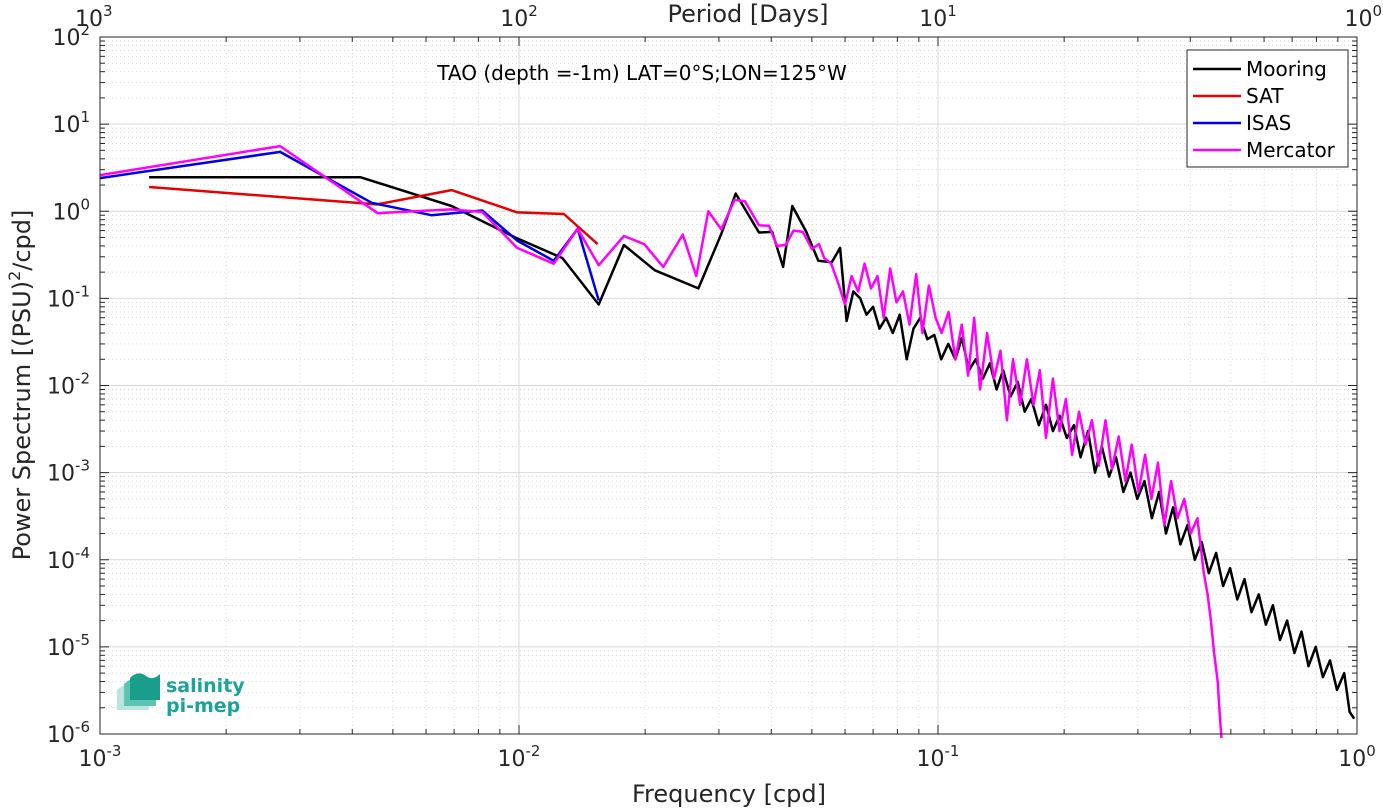  I want to click on y-tick-label: 10⁻⁴, so click(68, 559).